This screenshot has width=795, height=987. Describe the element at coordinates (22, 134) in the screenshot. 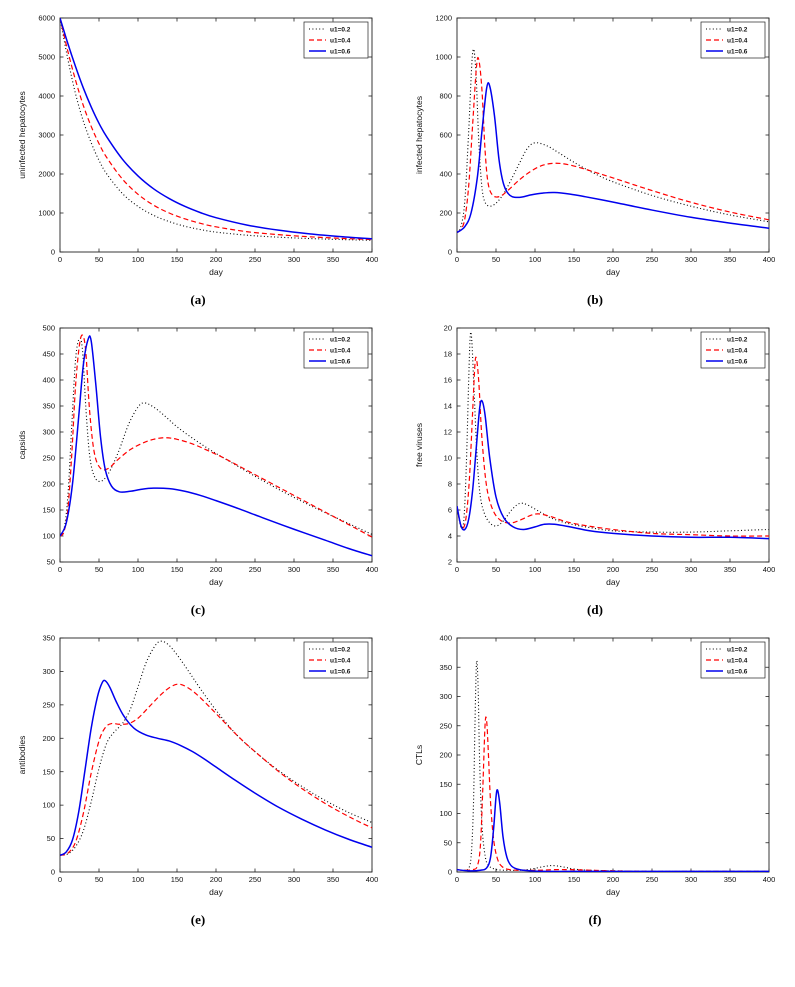

I see `y-axis-label: uninfected hepatocytes` at that location.